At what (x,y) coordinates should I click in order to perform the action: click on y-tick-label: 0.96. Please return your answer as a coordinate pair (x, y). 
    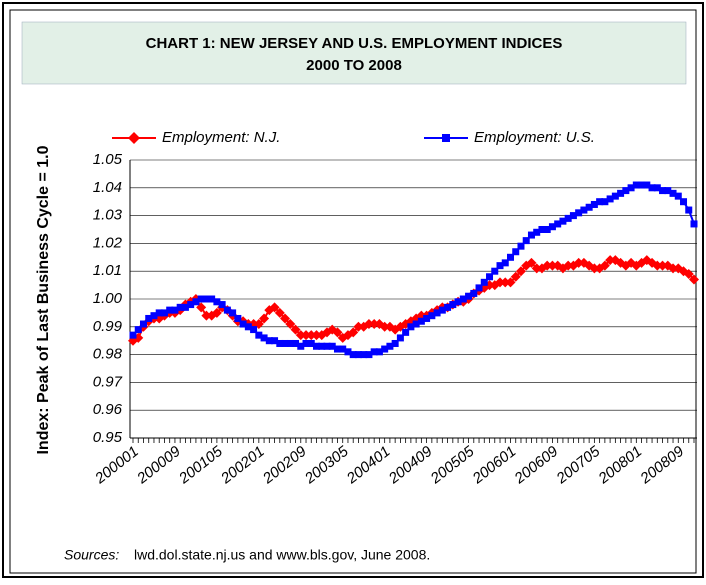
    Looking at the image, I should click on (108, 409).